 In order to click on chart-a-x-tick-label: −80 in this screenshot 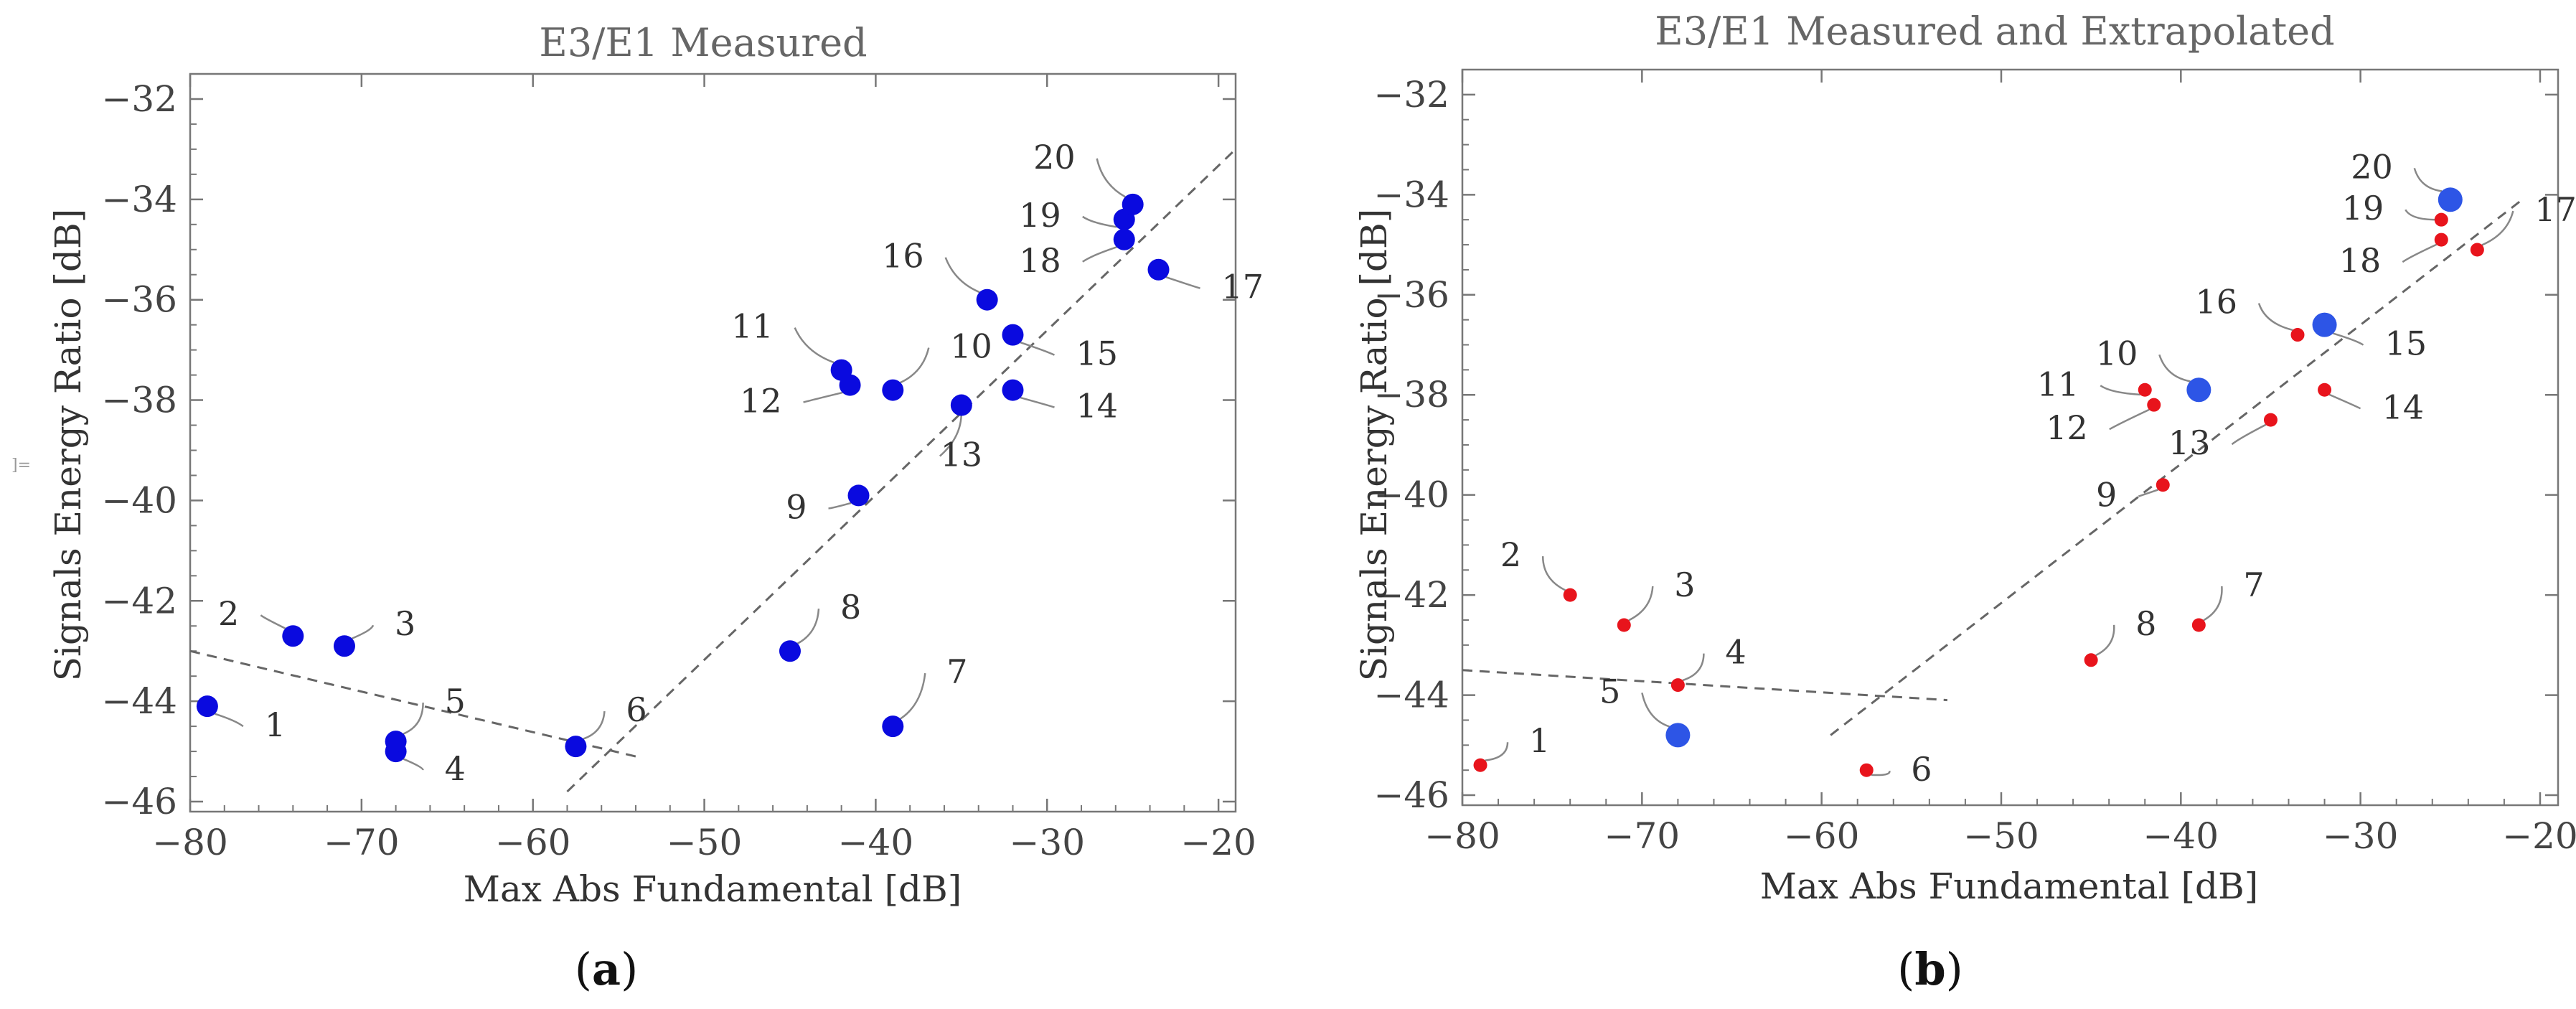, I will do `click(190, 842)`.